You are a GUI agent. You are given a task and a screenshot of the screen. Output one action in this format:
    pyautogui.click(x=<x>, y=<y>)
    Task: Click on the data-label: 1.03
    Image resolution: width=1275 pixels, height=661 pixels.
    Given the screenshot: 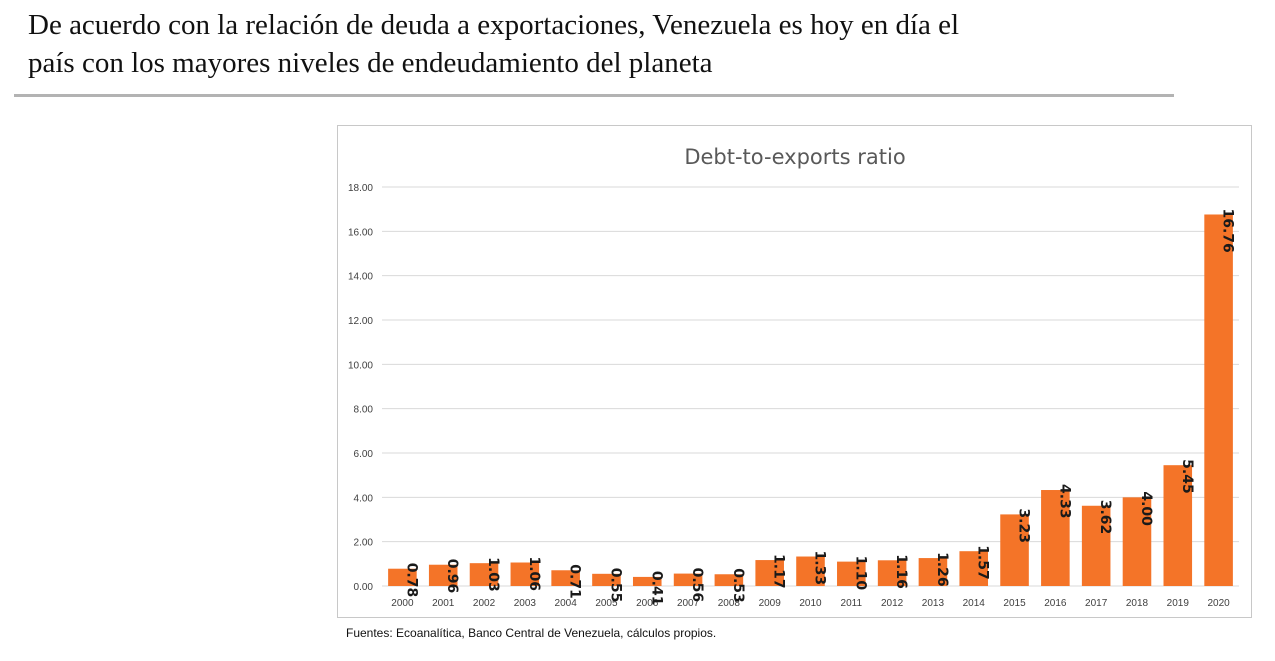 What is the action you would take?
    pyautogui.click(x=493, y=574)
    